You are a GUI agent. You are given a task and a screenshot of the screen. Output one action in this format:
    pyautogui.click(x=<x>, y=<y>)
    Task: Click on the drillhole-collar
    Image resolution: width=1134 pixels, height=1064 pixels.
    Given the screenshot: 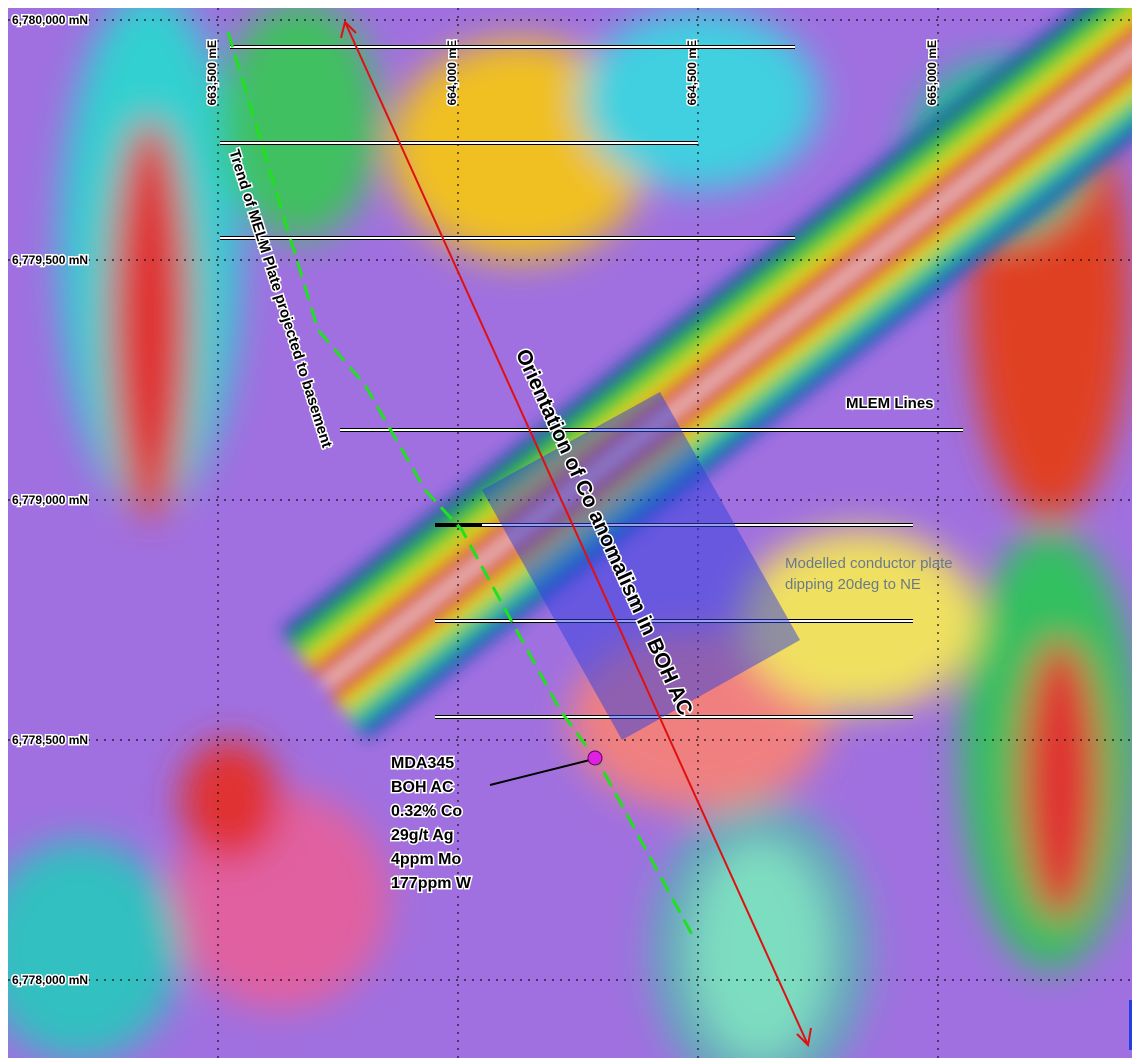 What is the action you would take?
    pyautogui.click(x=595, y=758)
    